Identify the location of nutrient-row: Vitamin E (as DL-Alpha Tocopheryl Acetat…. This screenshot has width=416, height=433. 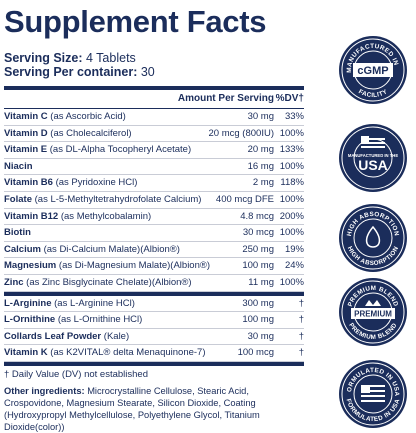
(154, 150).